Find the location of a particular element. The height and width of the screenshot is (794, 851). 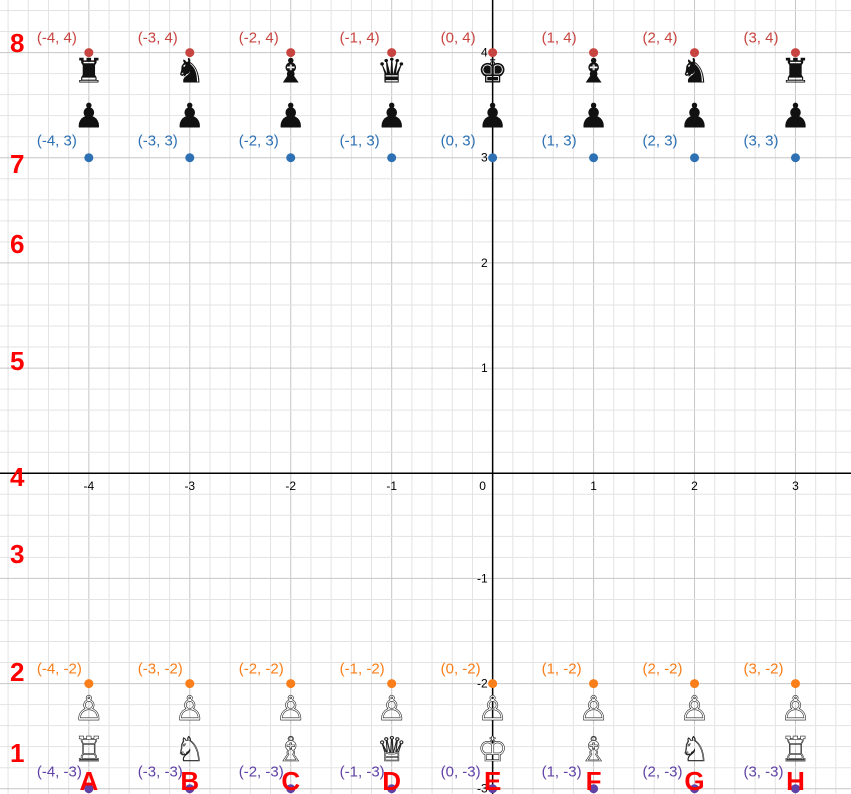

y-tick-label: -2 is located at coordinates (482, 684).